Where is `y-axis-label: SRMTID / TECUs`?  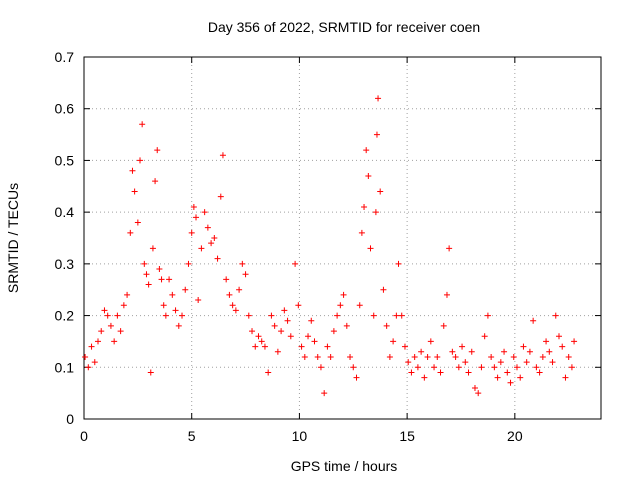 y-axis-label: SRMTID / TECUs is located at coordinates (13, 238).